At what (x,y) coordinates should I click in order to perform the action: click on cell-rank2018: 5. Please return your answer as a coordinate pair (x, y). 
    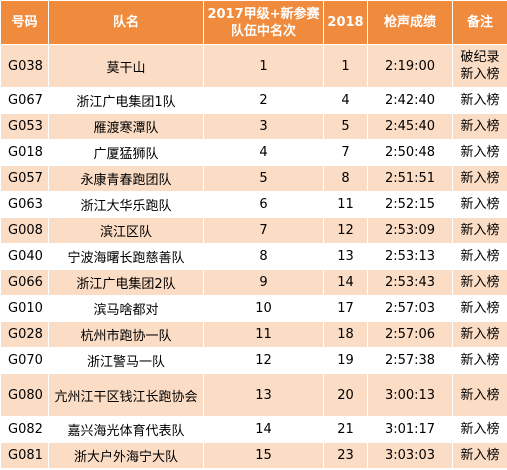
    Looking at the image, I should click on (345, 126).